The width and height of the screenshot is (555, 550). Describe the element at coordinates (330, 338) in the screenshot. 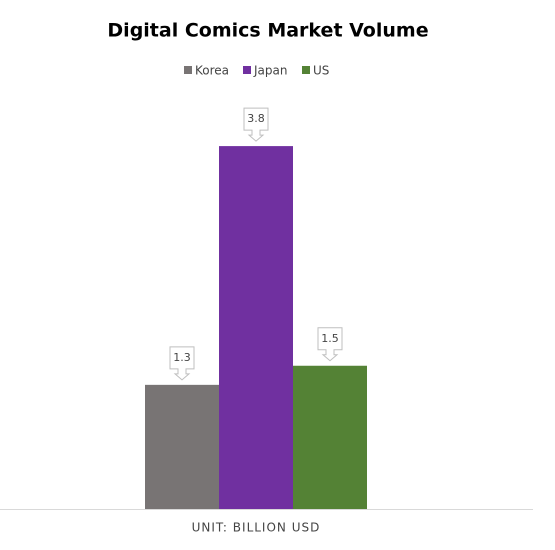

I see `data-label: 1.5` at that location.